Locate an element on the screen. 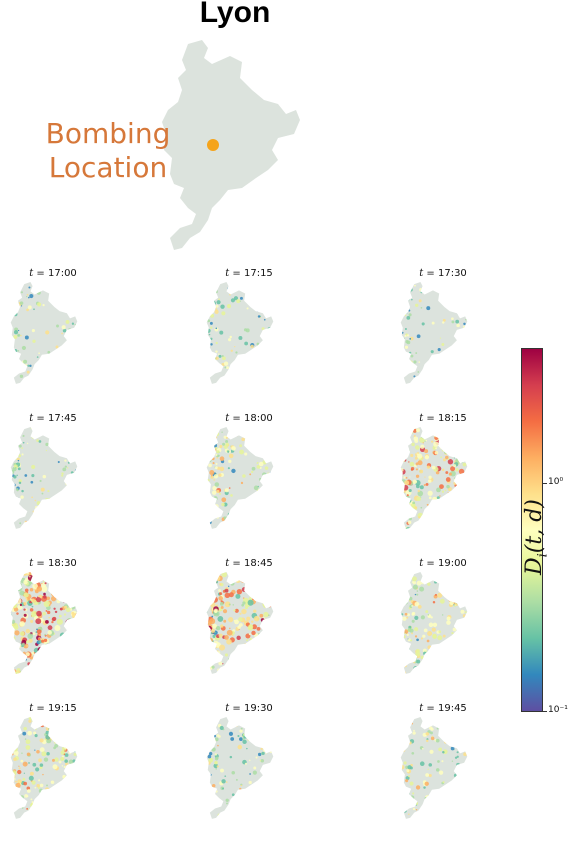 This screenshot has height=848, width=582. time-panel-1815: t = 18:15 is located at coordinates (443, 485).